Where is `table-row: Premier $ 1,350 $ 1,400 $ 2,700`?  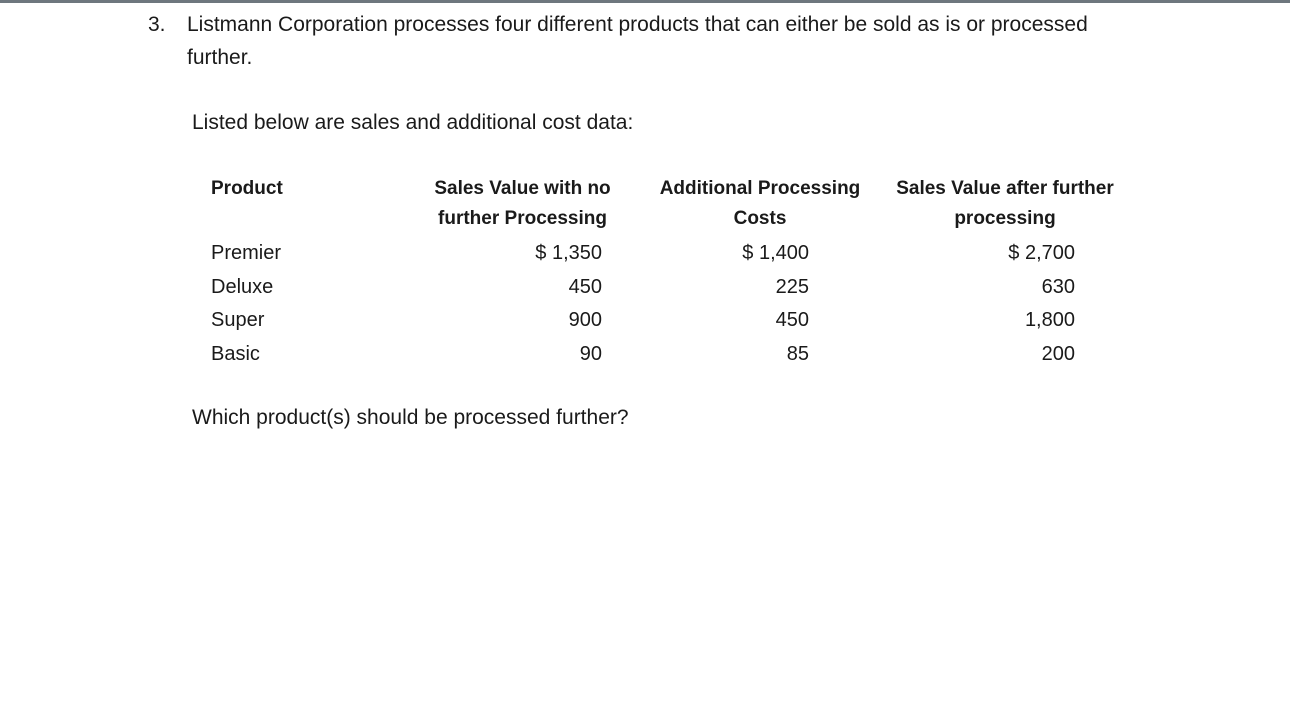
table-row: Premier $ 1,350 $ 1,400 $ 2,700 is located at coordinates (645, 253).